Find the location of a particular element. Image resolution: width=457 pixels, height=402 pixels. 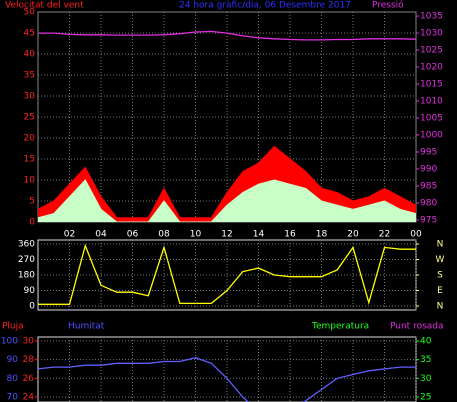

legend-entry: Humitat is located at coordinates (86, 327).